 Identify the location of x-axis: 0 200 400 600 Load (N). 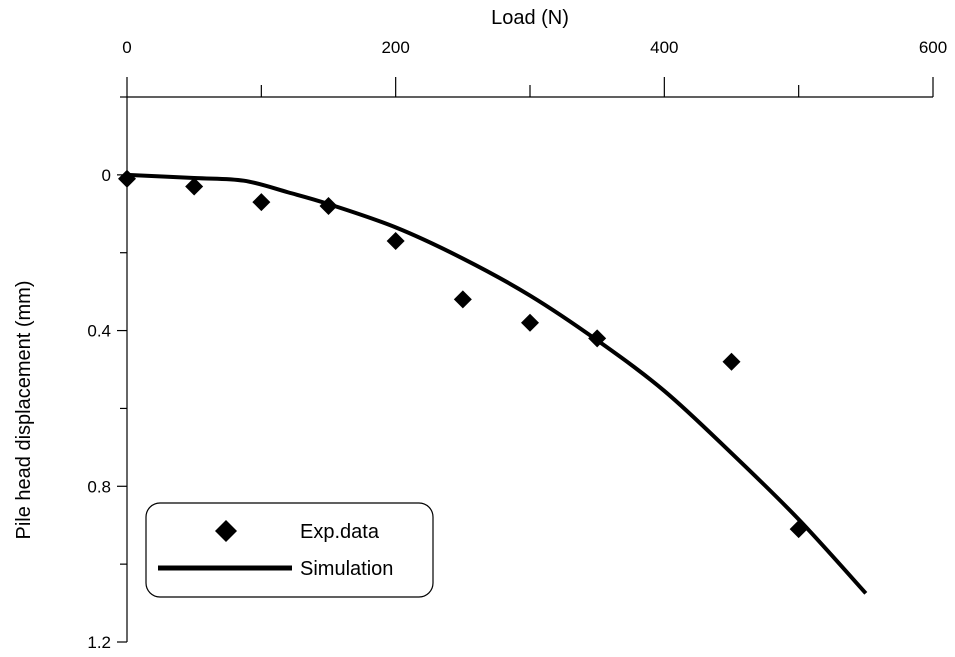
(534, 52).